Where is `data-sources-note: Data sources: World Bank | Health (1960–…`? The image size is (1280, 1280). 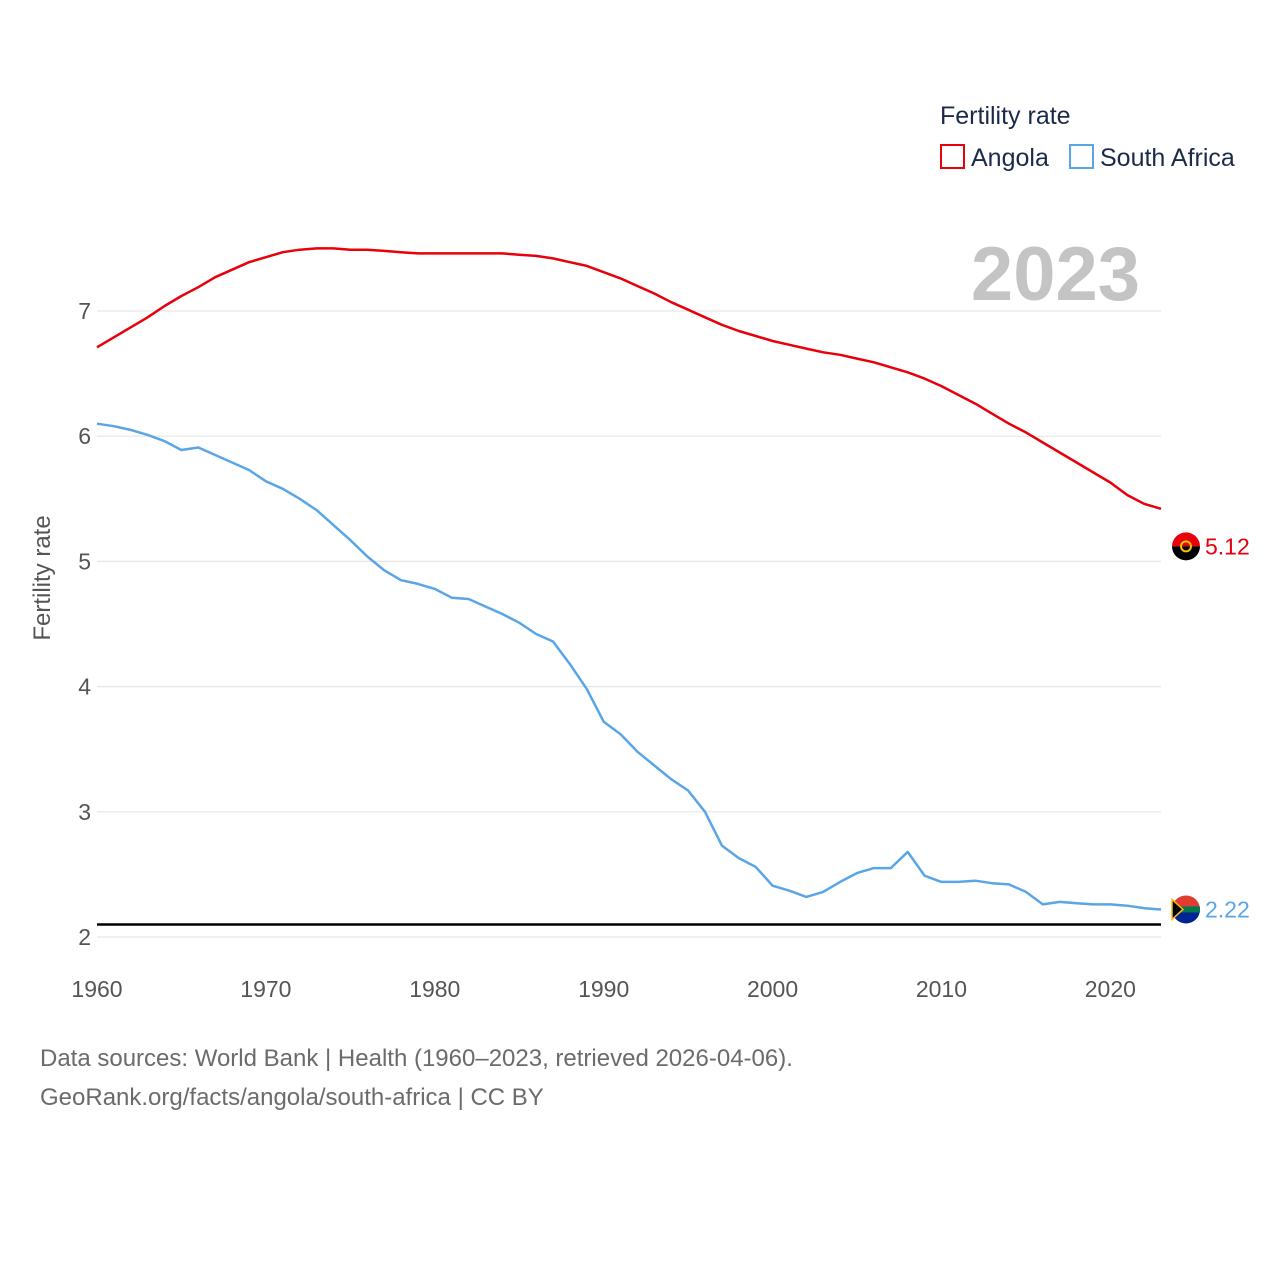 data-sources-note: Data sources: World Bank | Health (1960–… is located at coordinates (416, 1058).